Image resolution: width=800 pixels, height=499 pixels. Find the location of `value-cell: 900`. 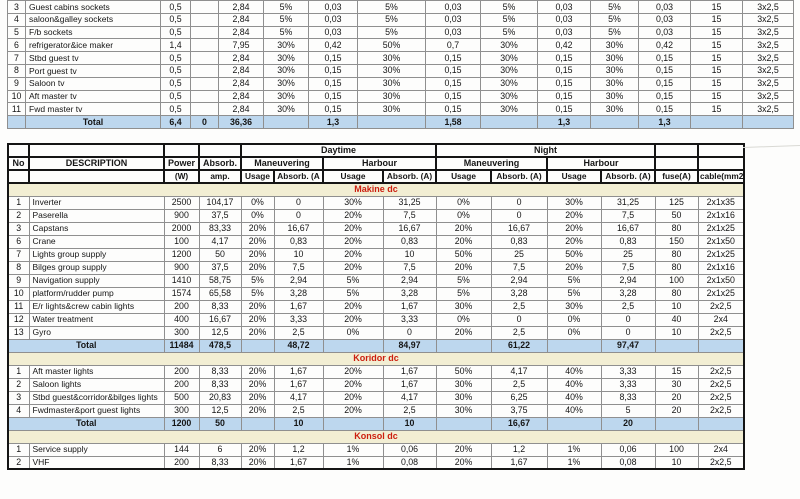

value-cell: 900 is located at coordinates (181, 267).